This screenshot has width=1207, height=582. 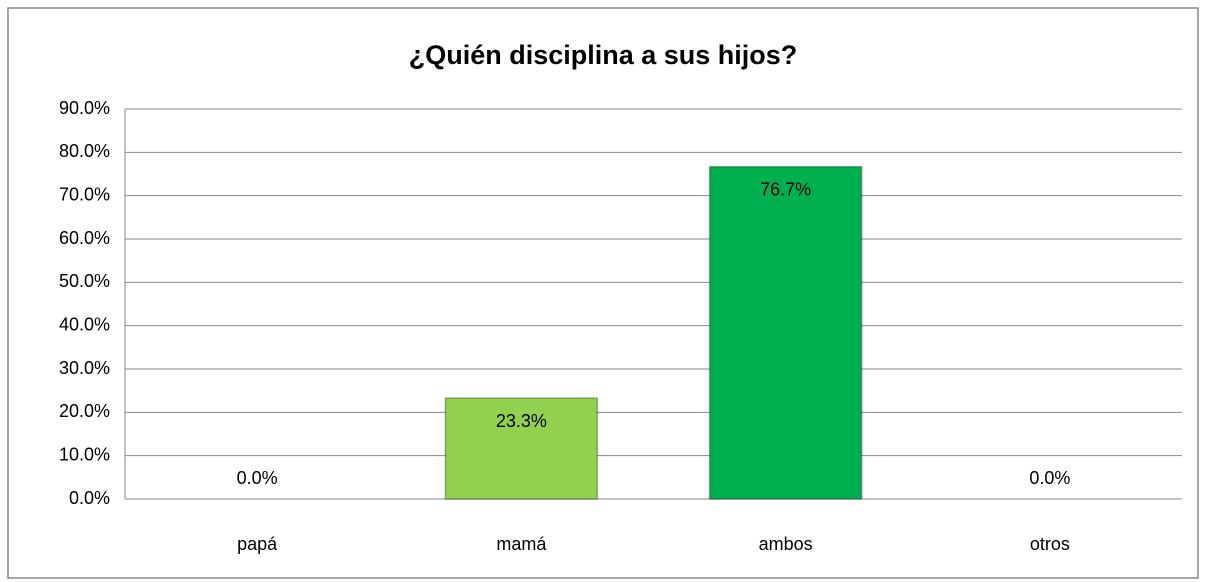 I want to click on x-tick-label: otros, so click(x=1050, y=544).